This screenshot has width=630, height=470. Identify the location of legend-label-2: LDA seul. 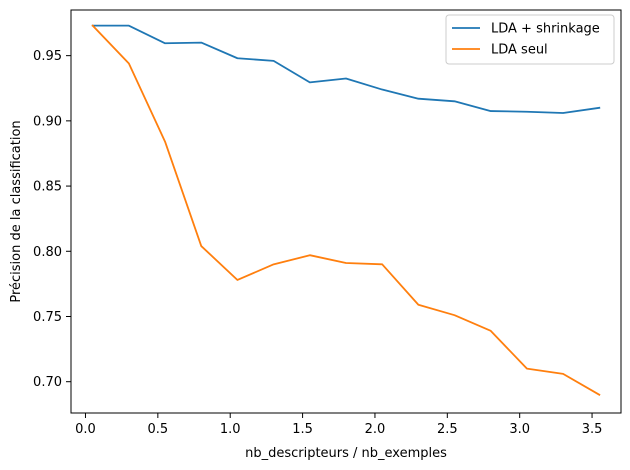
(519, 50).